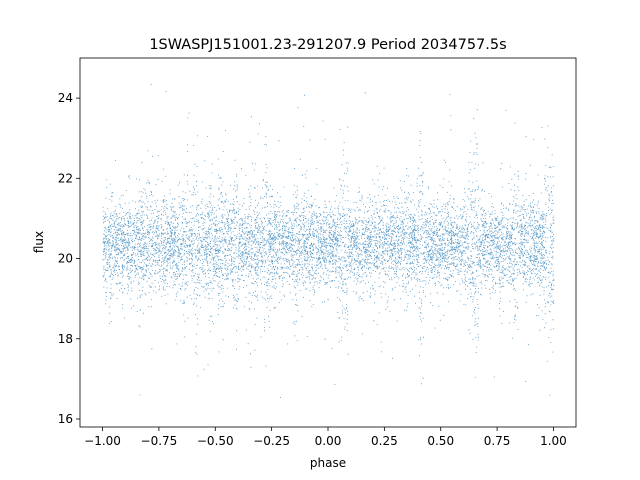 The width and height of the screenshot is (640, 480). I want to click on y-tick-label: 24, so click(65, 98).